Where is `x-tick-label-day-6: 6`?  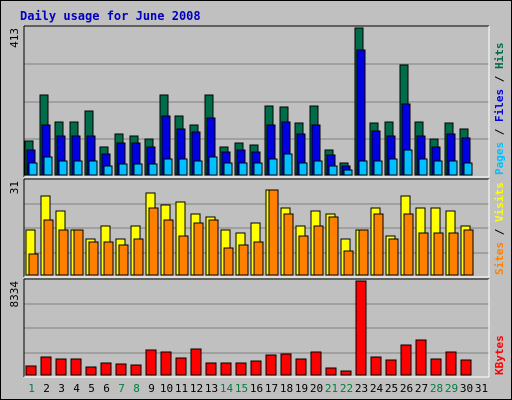
x-tick-label-day-6: 6 is located at coordinates (106, 388).